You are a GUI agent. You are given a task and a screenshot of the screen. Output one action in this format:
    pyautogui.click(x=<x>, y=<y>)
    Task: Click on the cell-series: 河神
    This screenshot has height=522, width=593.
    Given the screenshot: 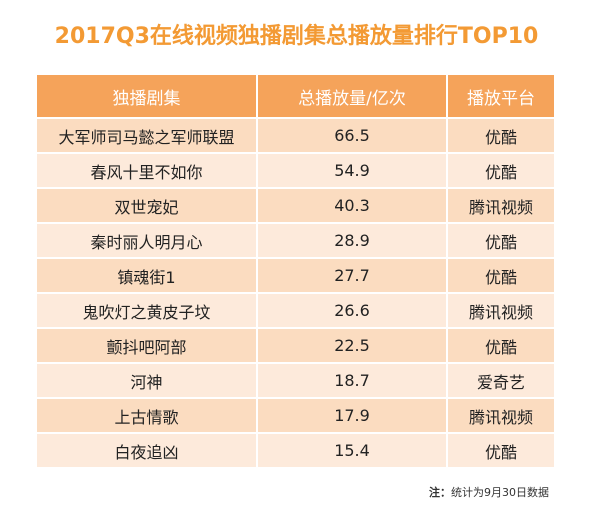 What is the action you would take?
    pyautogui.click(x=147, y=379)
    